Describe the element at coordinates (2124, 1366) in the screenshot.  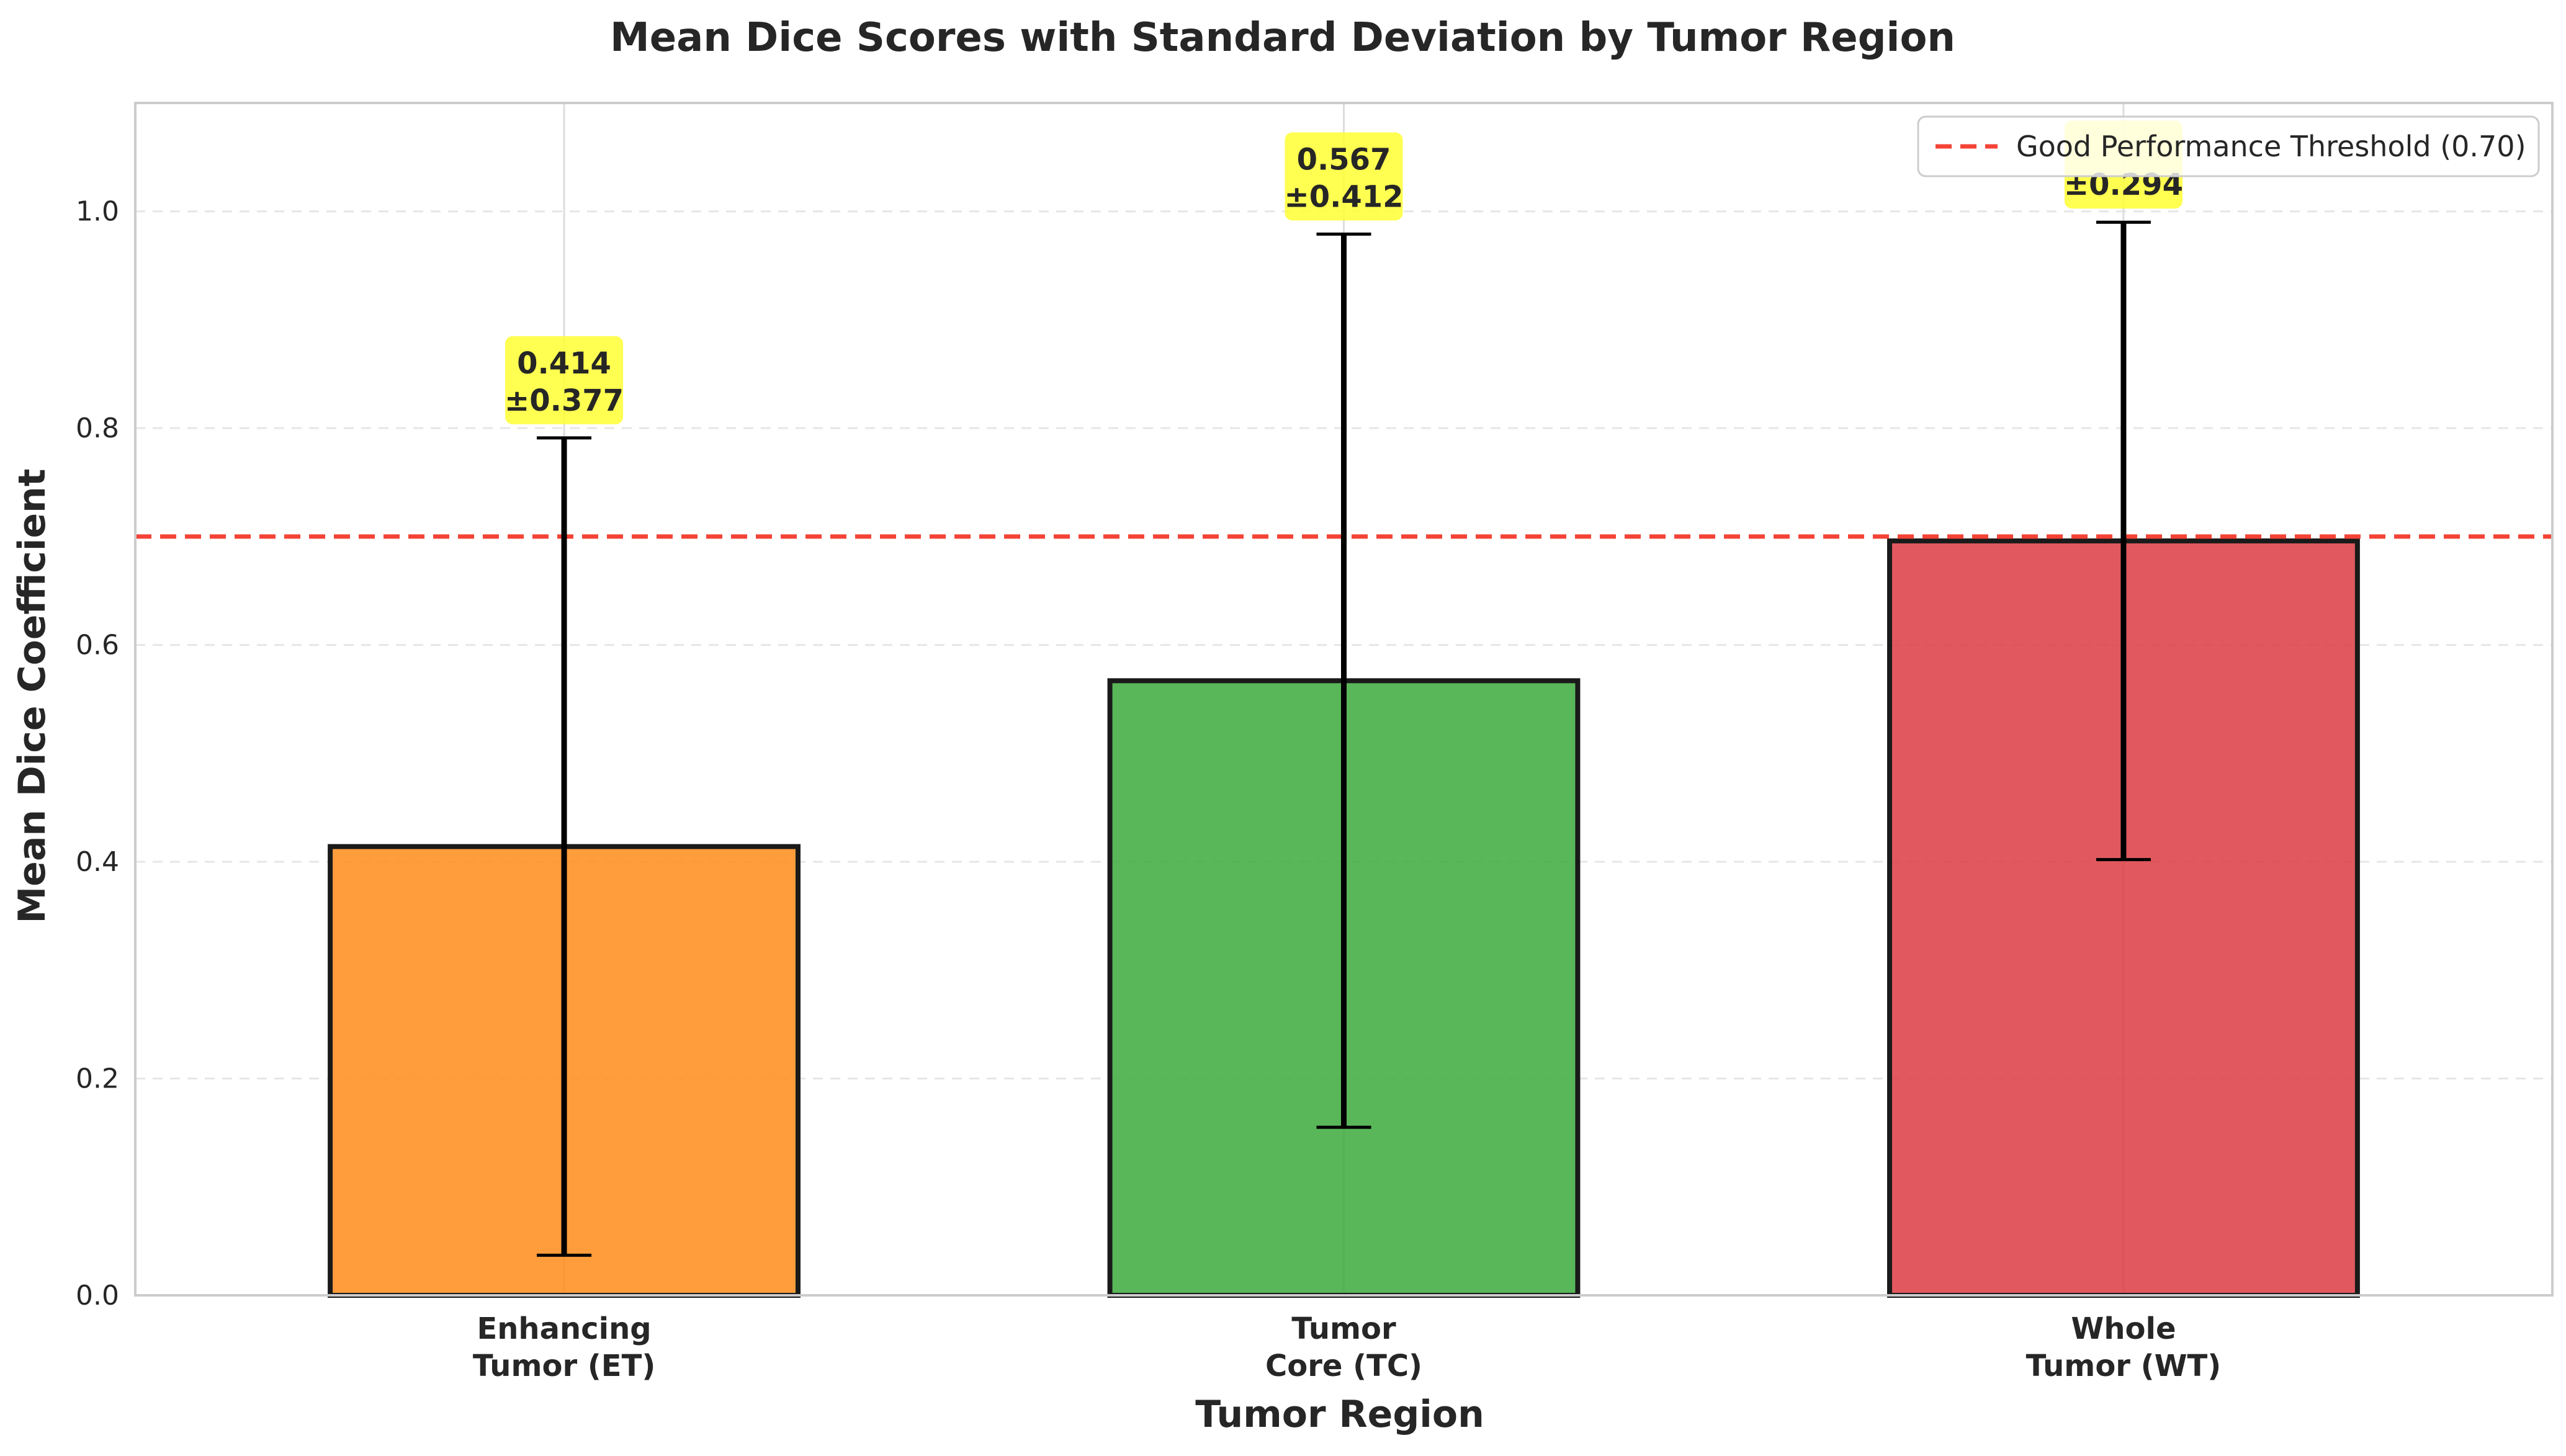
I see `x-tick-label: Tumor (WT)` at that location.